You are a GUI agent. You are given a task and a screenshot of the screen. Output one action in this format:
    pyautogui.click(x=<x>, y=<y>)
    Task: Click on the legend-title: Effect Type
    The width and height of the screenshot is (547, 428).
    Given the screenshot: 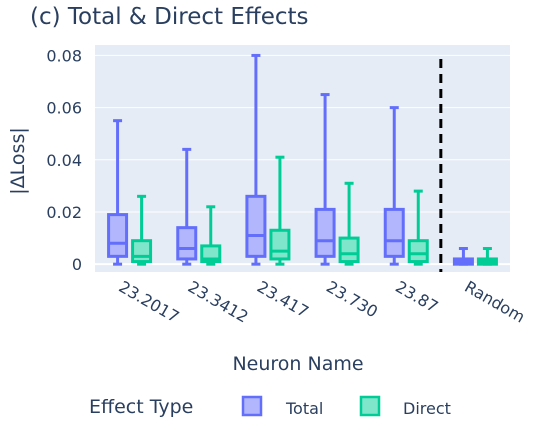 What is the action you would take?
    pyautogui.click(x=141, y=407)
    